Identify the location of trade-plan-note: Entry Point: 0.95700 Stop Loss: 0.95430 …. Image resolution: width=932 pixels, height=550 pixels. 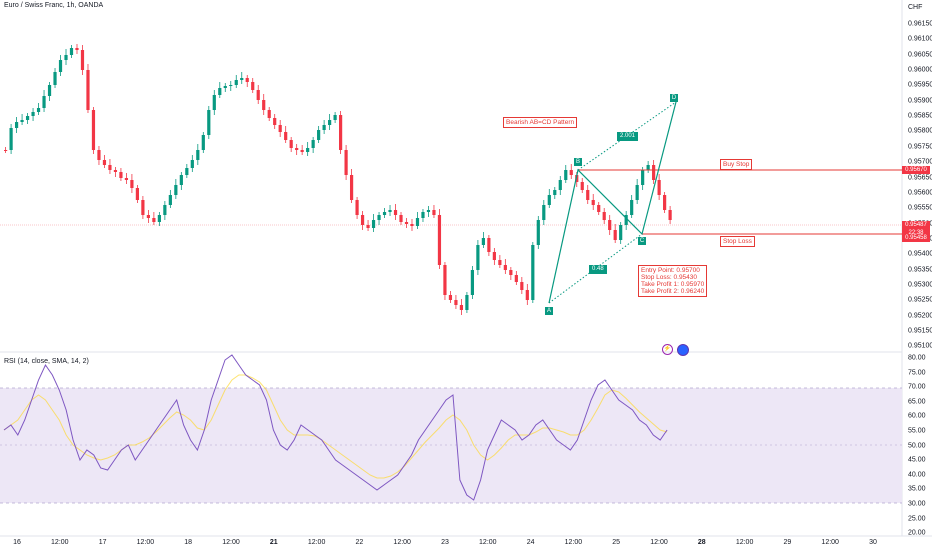
(673, 281).